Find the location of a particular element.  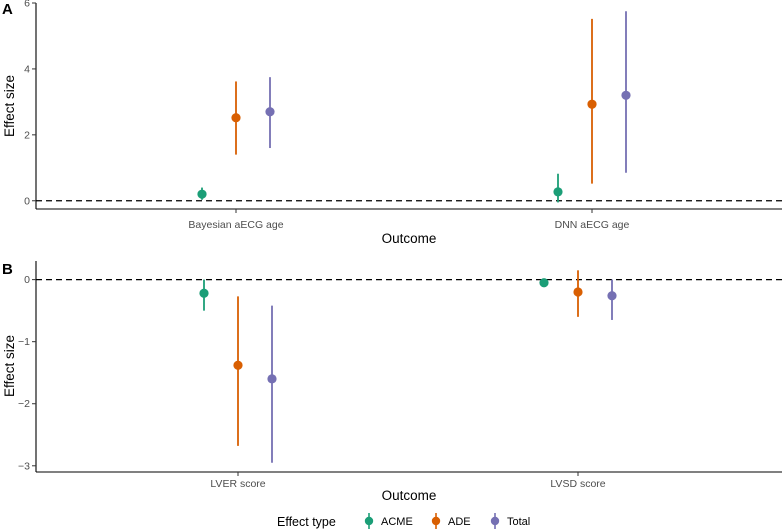

panel-a-x-ticks: Bayesian aECG age DNN aECG age is located at coordinates (409, 220).